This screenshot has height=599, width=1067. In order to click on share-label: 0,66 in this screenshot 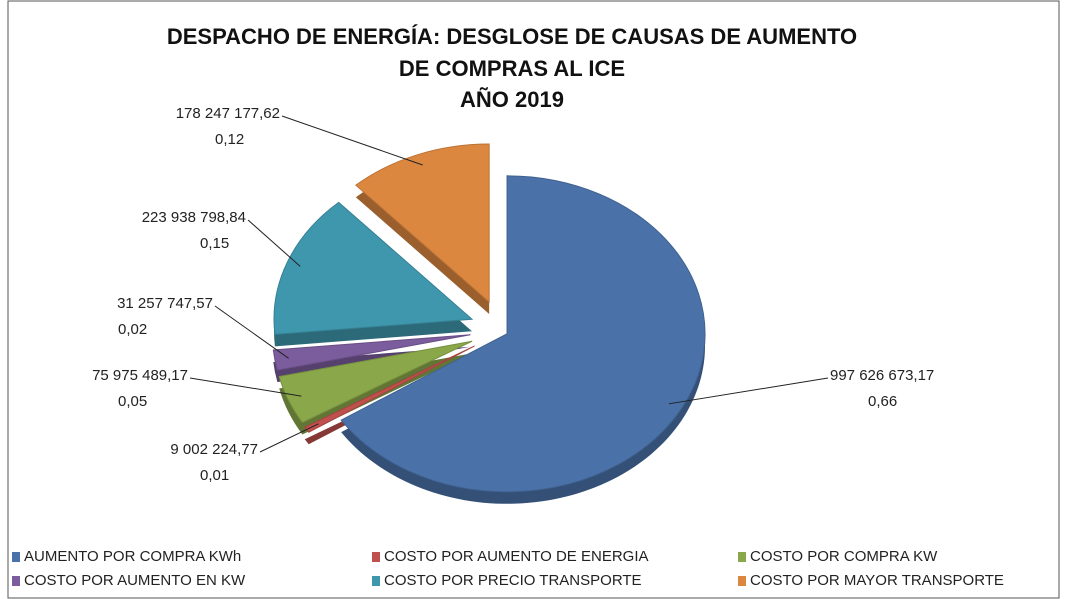, I will do `click(882, 401)`.